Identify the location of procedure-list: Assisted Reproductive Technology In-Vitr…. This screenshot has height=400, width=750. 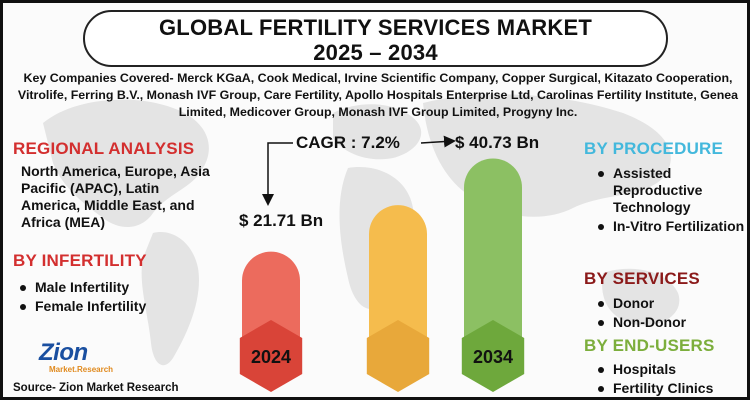
(670, 201).